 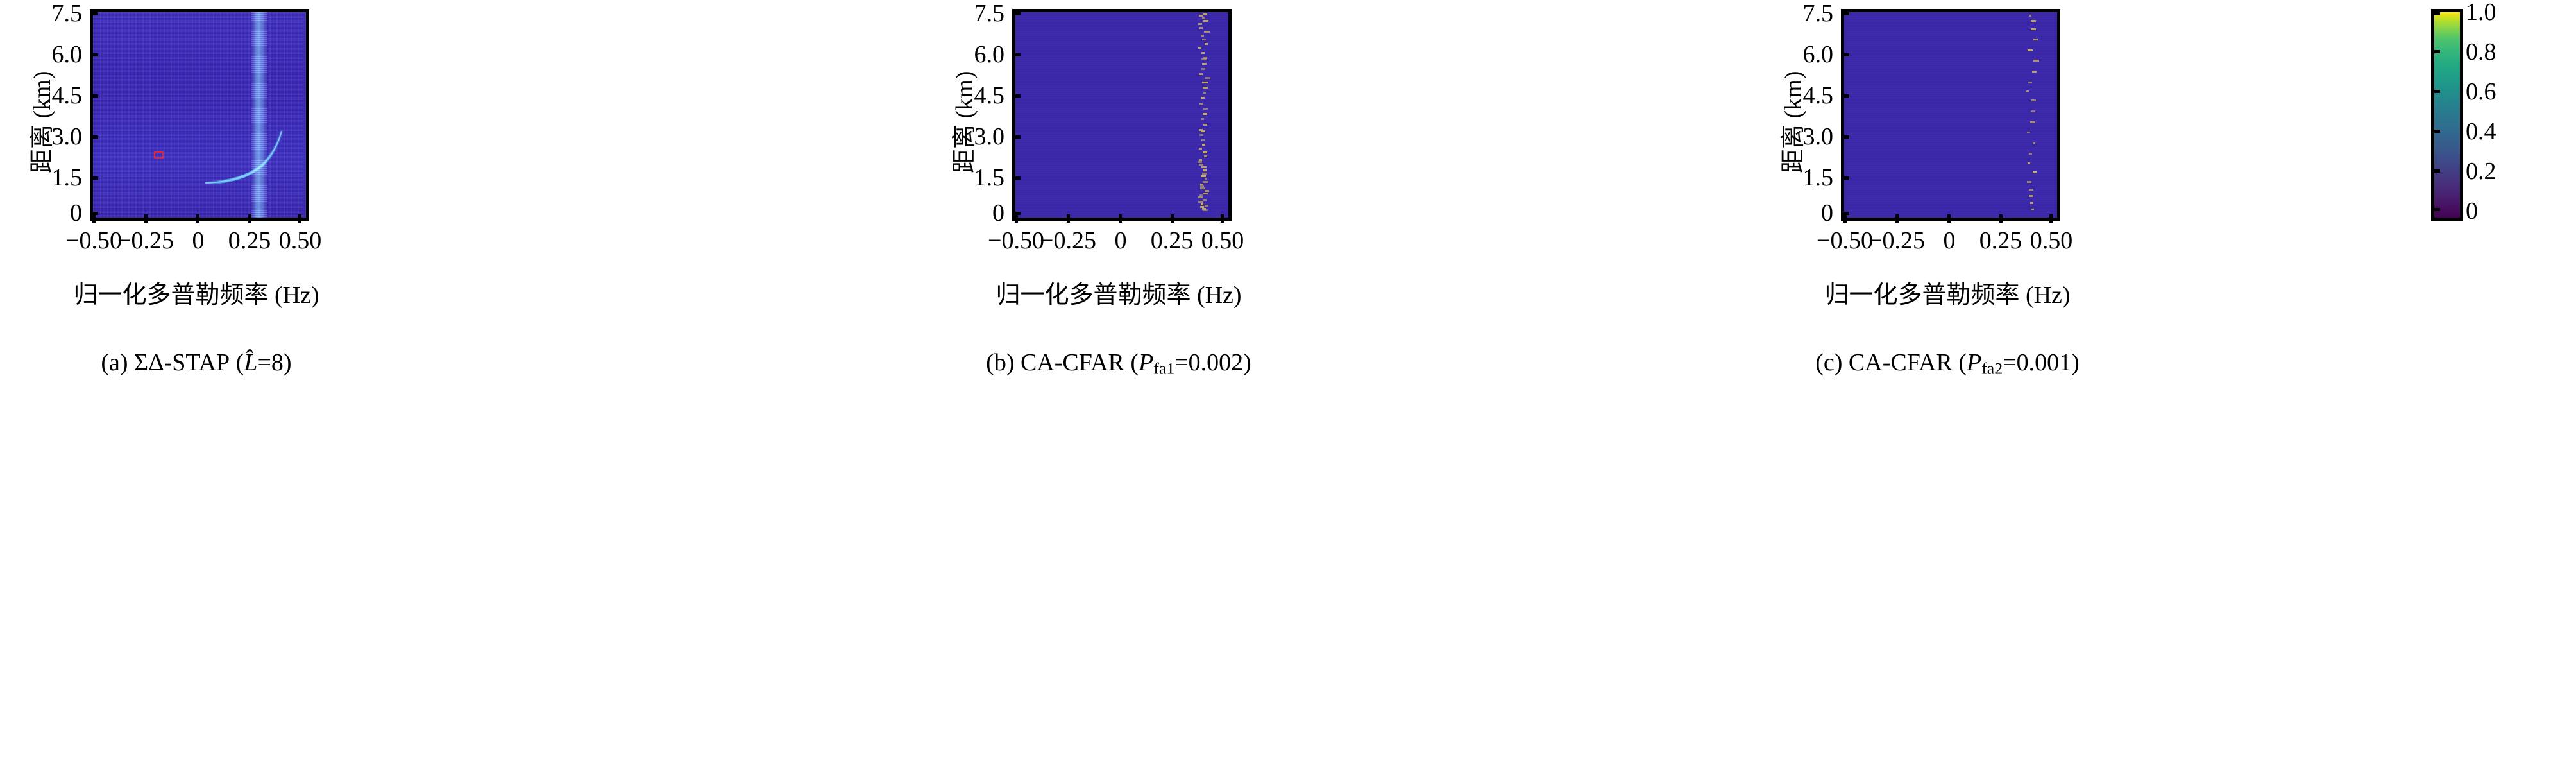 What do you see at coordinates (1172, 240) in the screenshot?
I see `panel-b-xtick-label-3: 0.25` at bounding box center [1172, 240].